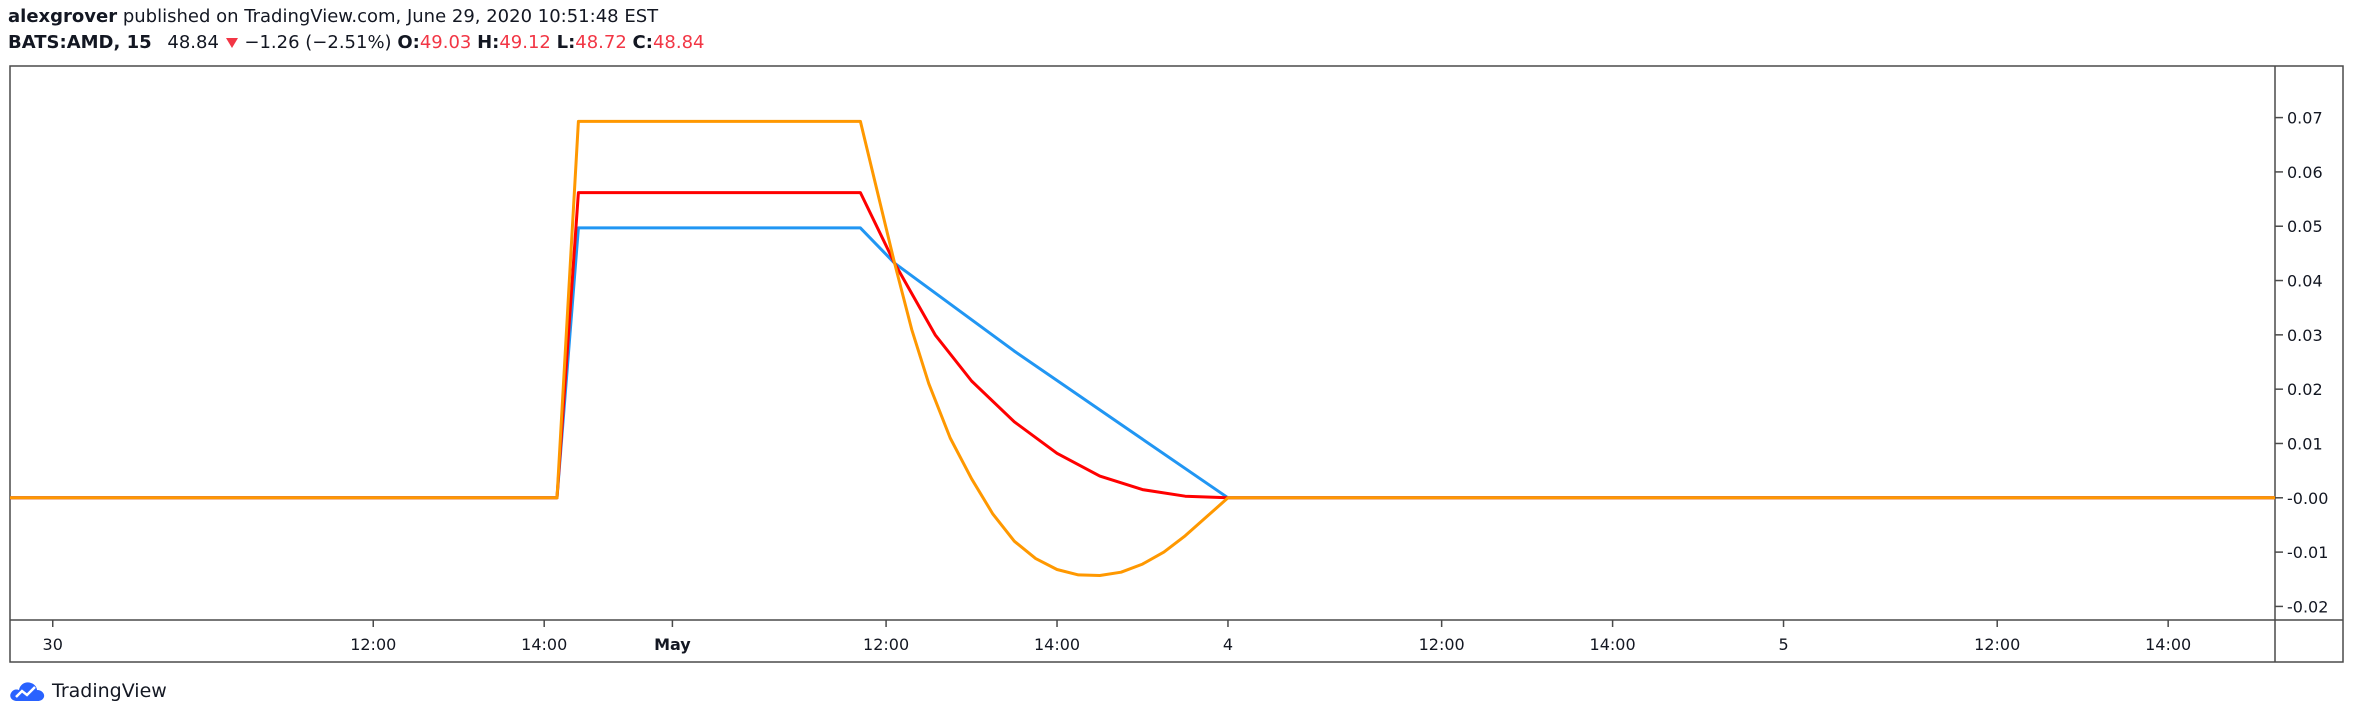 Image resolution: width=2354 pixels, height=718 pixels. What do you see at coordinates (2307, 606) in the screenshot?
I see `y-tick-label: -0.02` at bounding box center [2307, 606].